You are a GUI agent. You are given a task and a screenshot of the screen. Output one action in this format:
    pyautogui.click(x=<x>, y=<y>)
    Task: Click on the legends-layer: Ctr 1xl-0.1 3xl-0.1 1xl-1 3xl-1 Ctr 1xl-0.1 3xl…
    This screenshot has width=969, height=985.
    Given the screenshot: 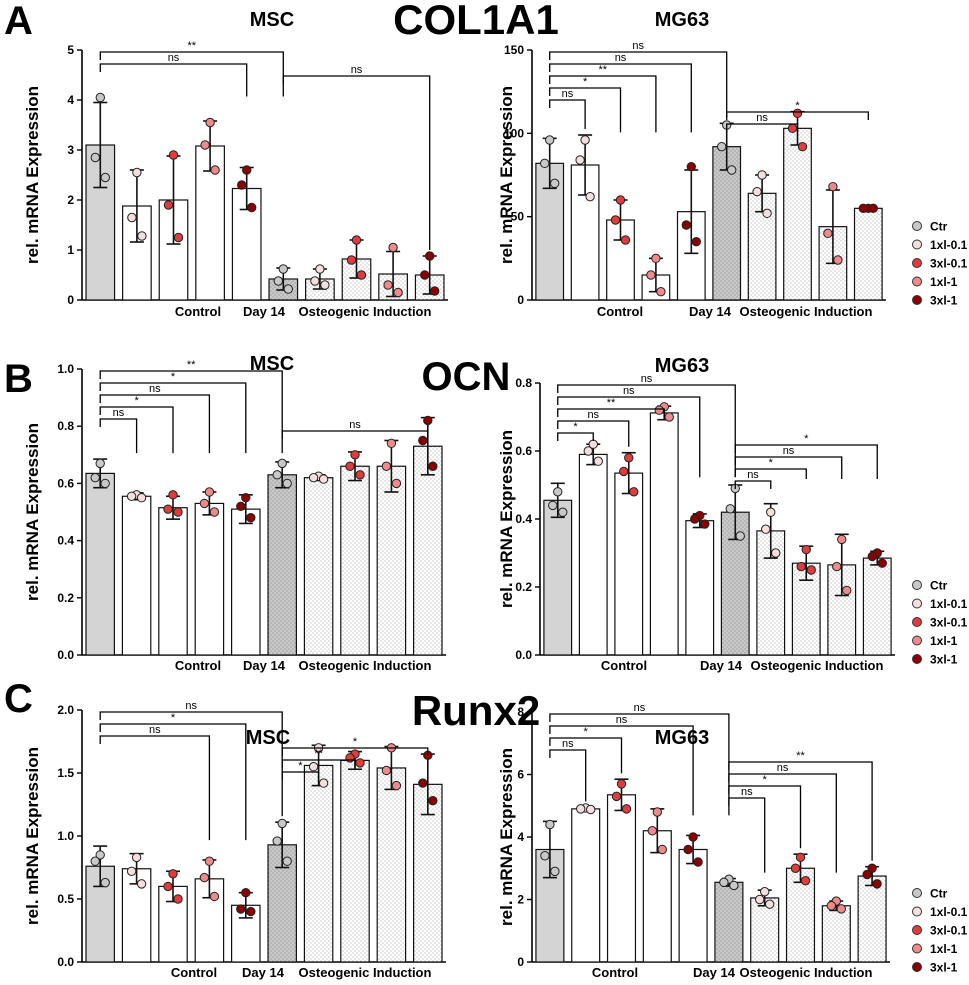 What is the action you would take?
    pyautogui.click(x=940, y=597)
    